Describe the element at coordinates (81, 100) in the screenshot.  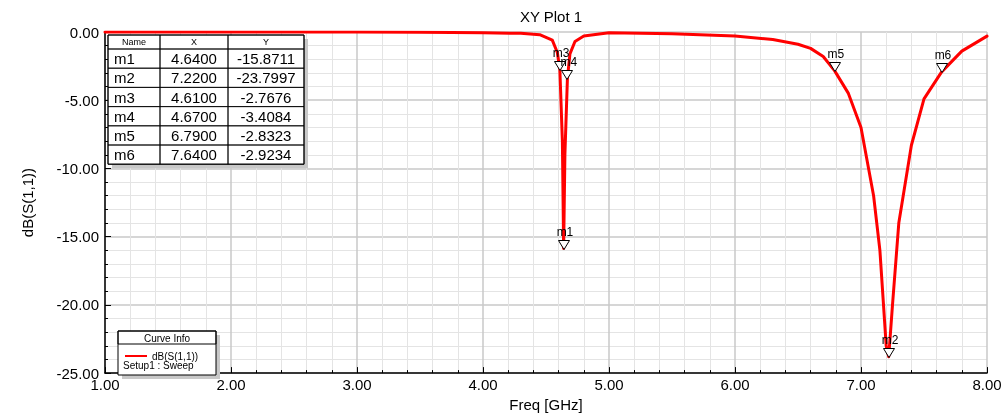
I see `y-tick-label: -5.00` at that location.